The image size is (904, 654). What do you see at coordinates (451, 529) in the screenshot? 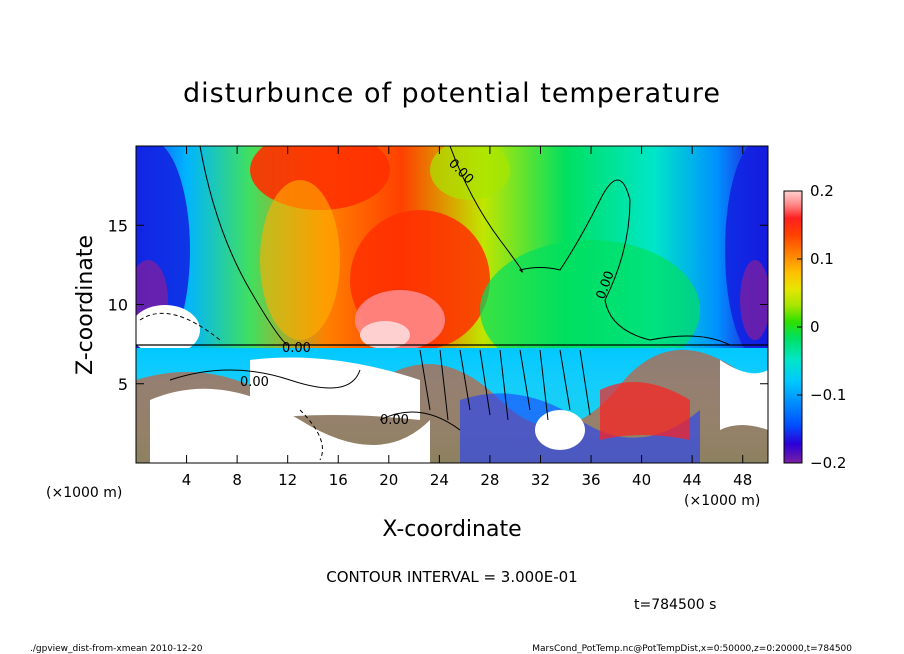
I see `x-axis-label: X-coordinate` at bounding box center [451, 529].